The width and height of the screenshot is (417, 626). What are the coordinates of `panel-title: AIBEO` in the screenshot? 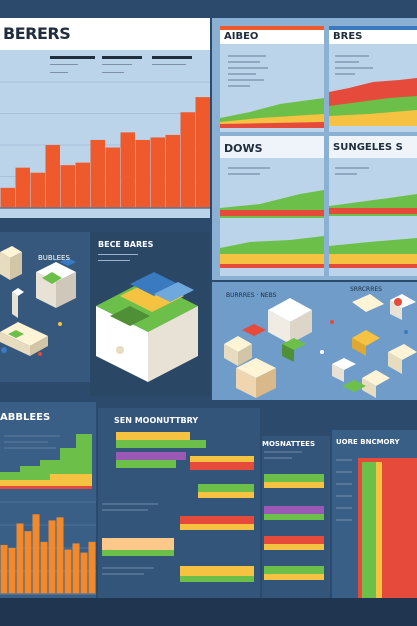 It's located at (241, 36).